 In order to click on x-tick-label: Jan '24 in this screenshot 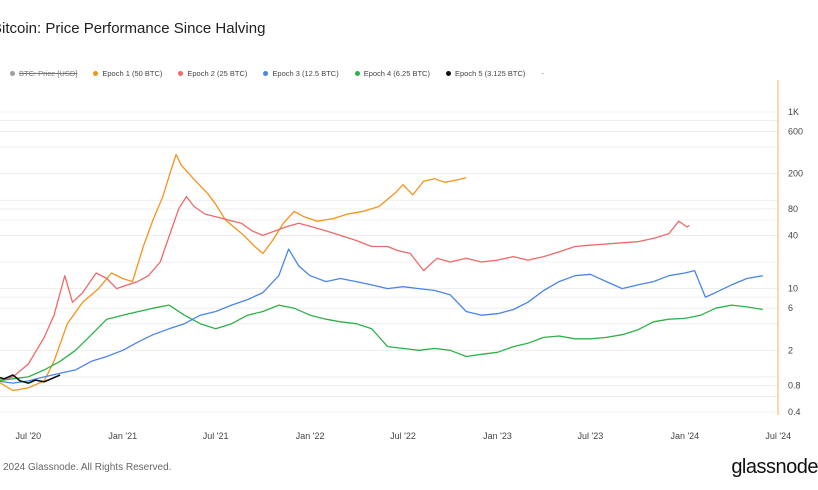, I will do `click(684, 436)`.